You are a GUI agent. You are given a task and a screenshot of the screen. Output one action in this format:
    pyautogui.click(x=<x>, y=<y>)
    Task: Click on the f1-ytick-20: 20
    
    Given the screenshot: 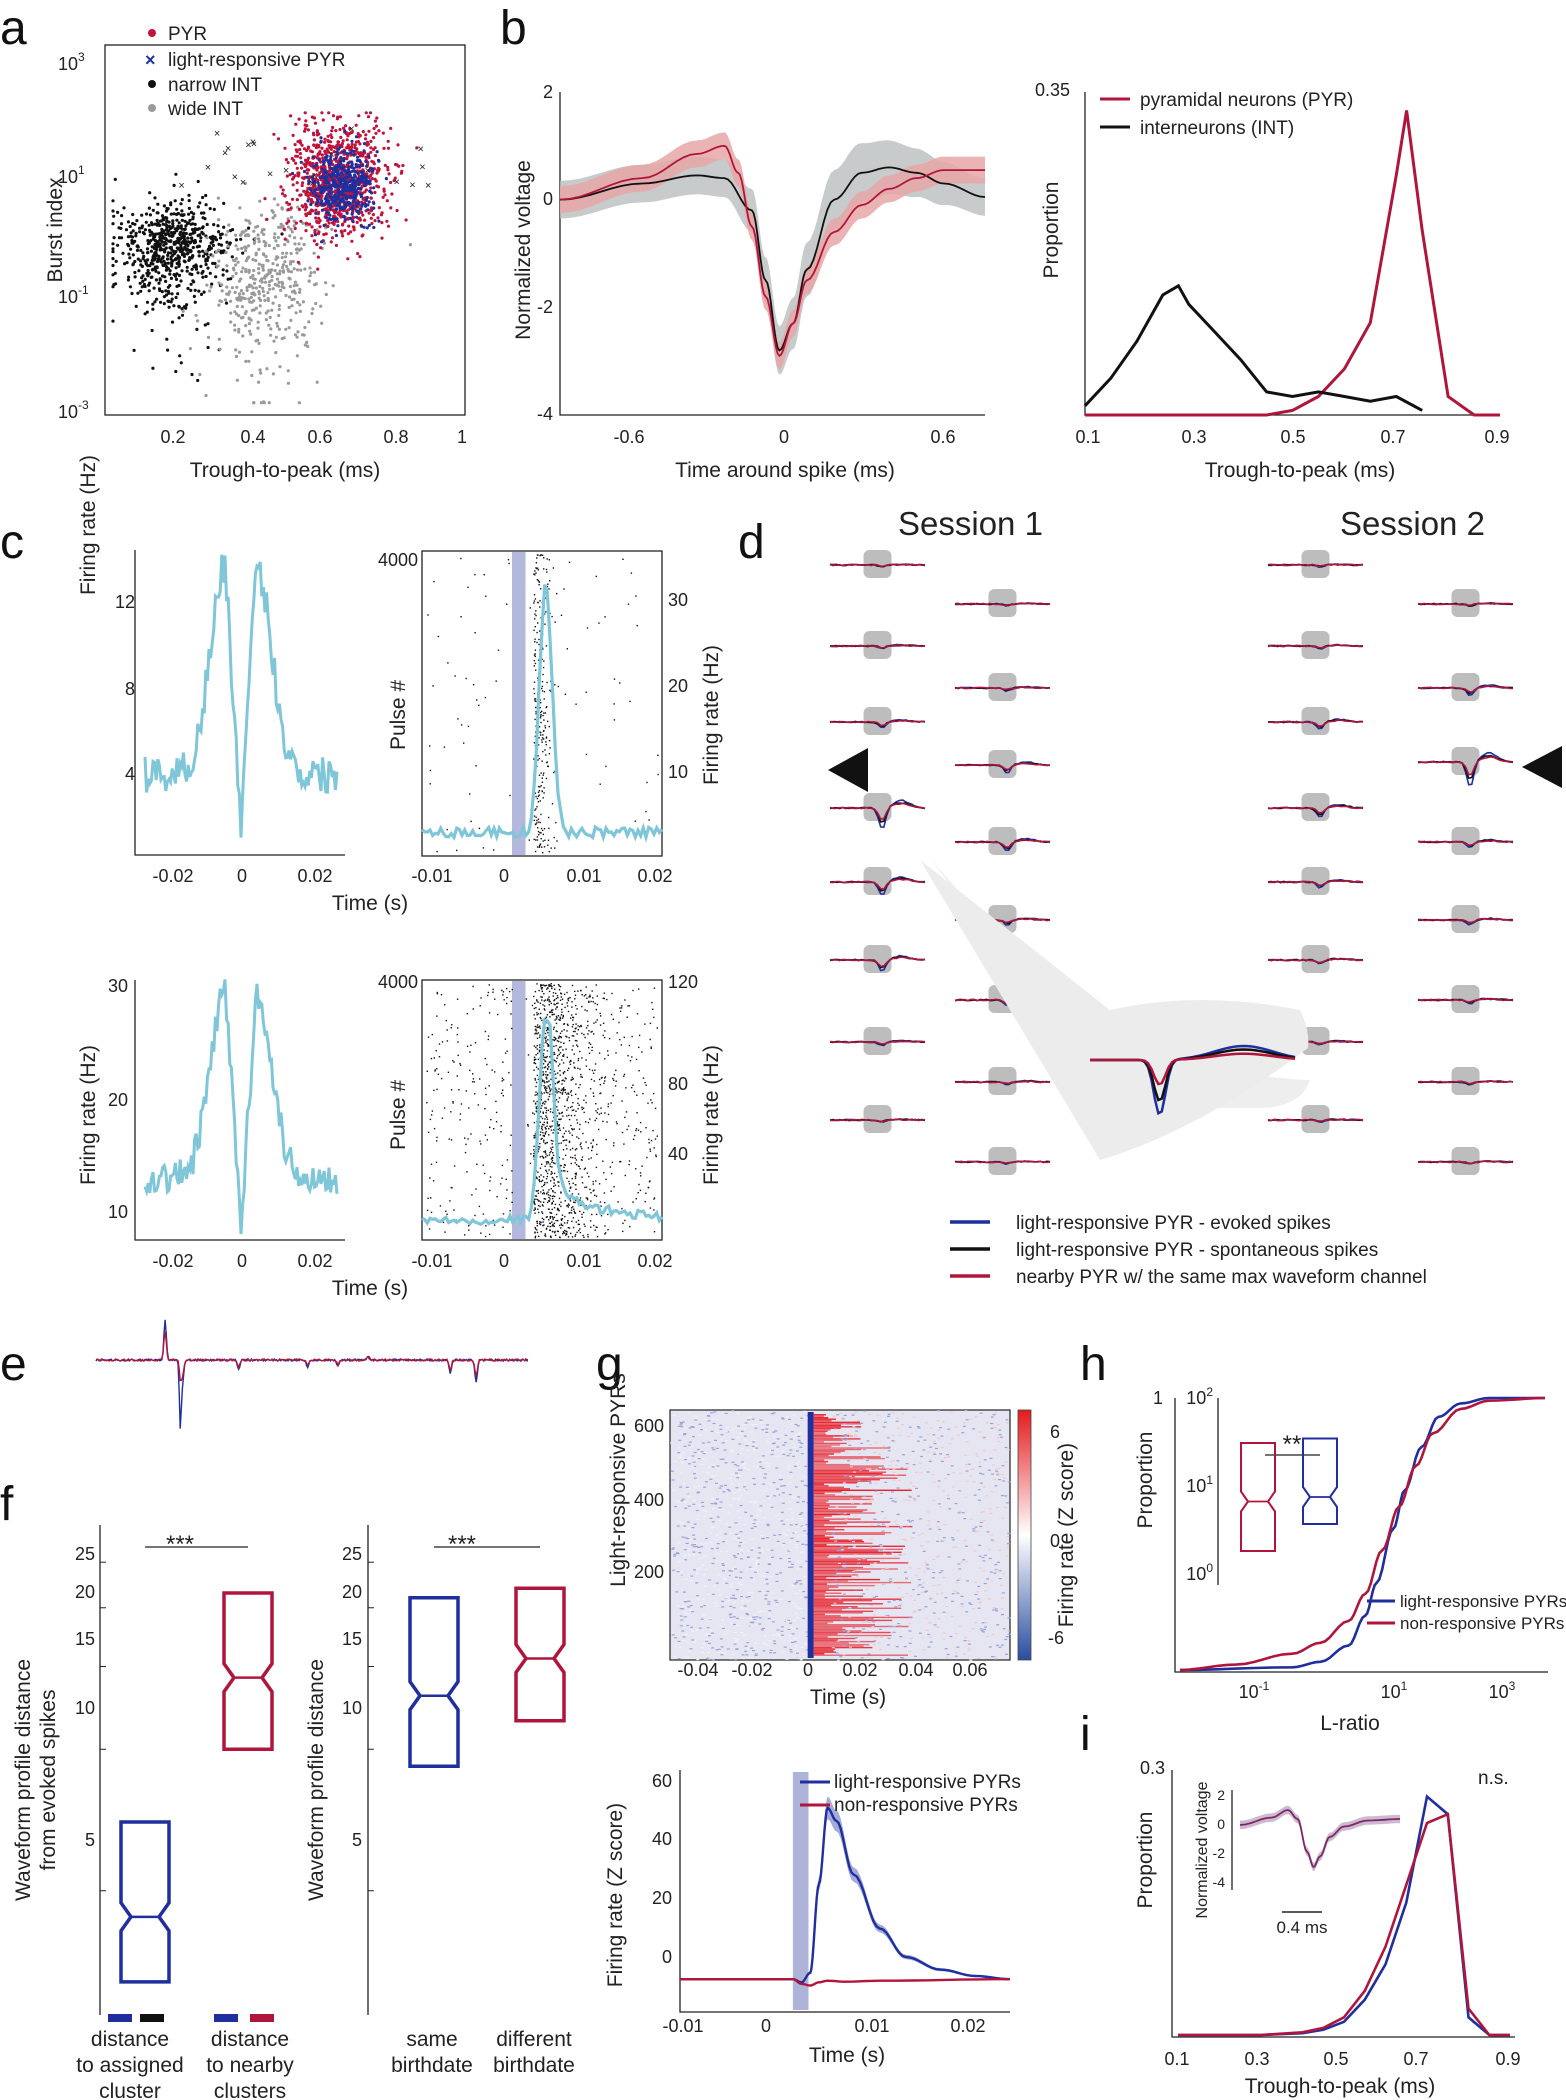 What is the action you would take?
    pyautogui.click(x=85, y=1592)
    